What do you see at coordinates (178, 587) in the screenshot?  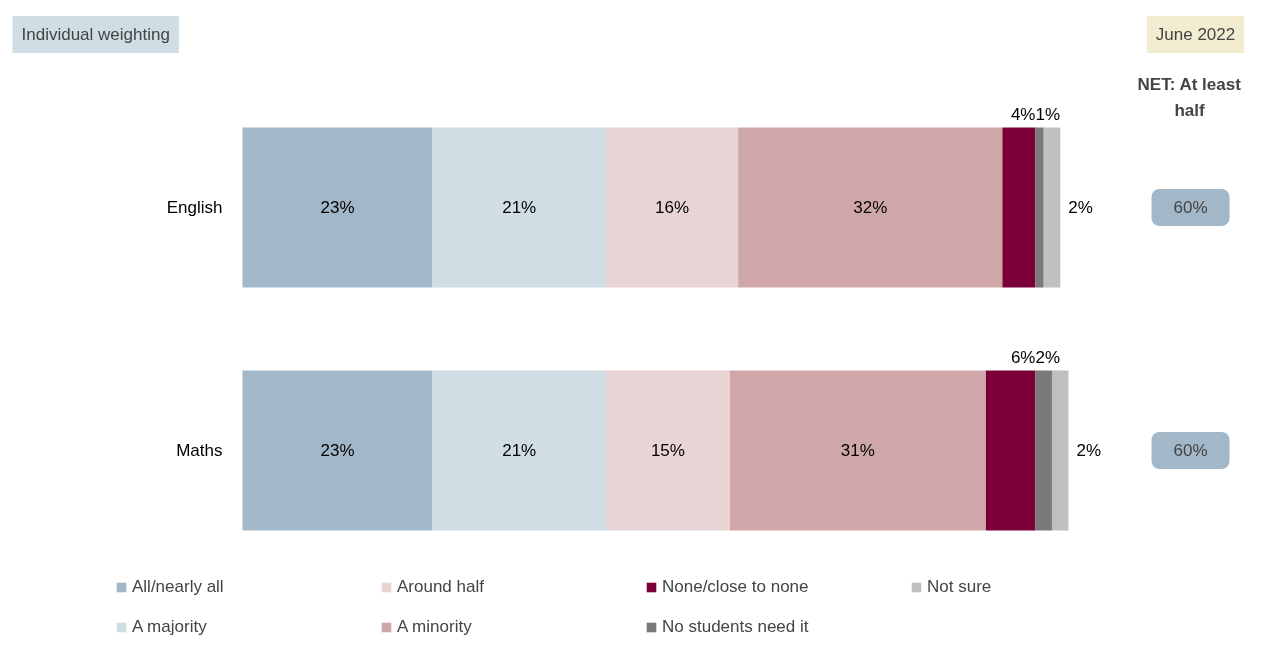 I see `legend-label: All/nearly all` at bounding box center [178, 587].